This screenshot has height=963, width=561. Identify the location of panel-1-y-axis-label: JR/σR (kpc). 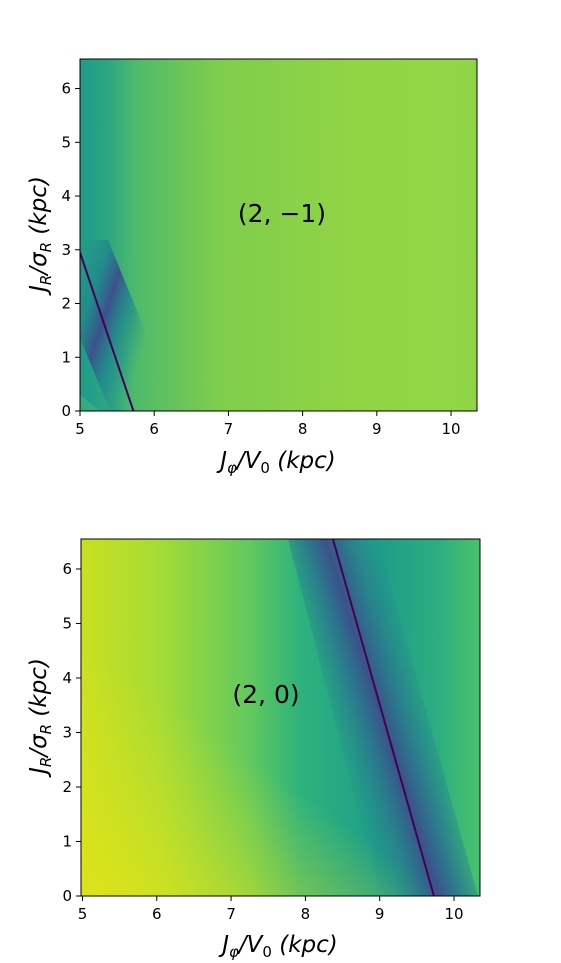
(40, 236).